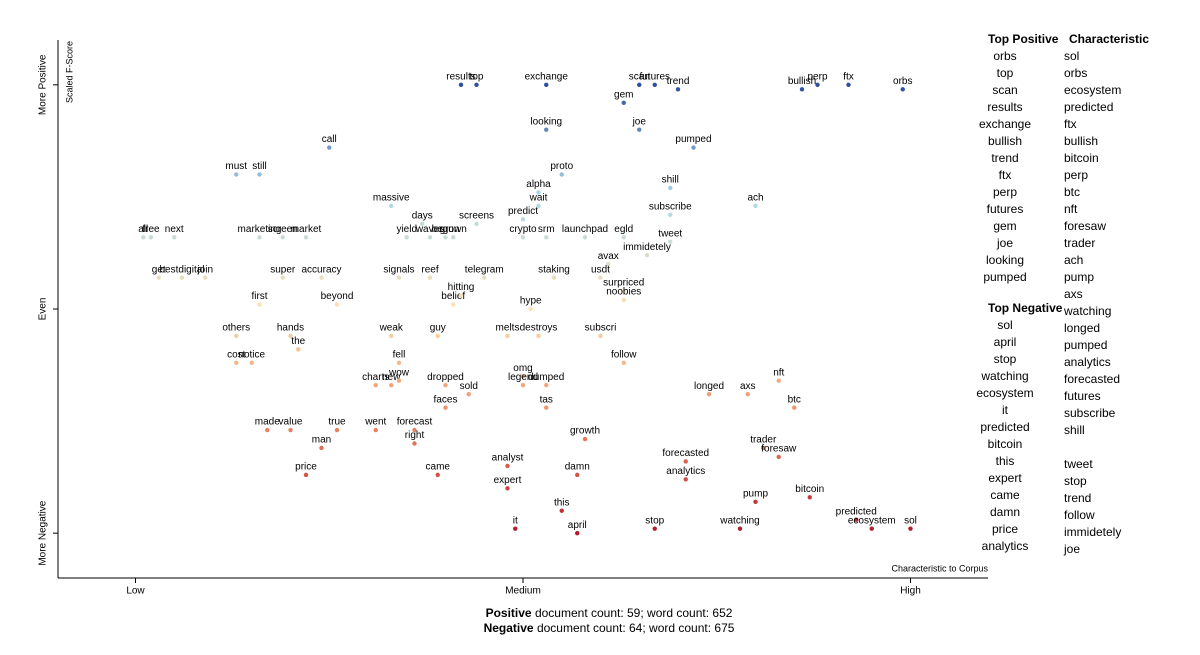 The image size is (1200, 655). Describe the element at coordinates (678, 81) in the screenshot. I see `point-label: trend` at that location.